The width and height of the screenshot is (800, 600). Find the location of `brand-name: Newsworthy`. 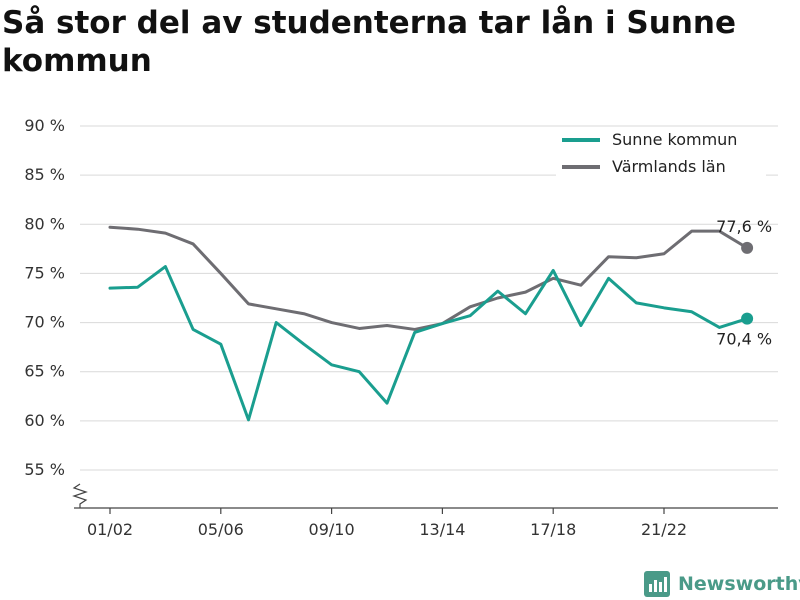

brand-name: Newsworthy is located at coordinates (739, 584).